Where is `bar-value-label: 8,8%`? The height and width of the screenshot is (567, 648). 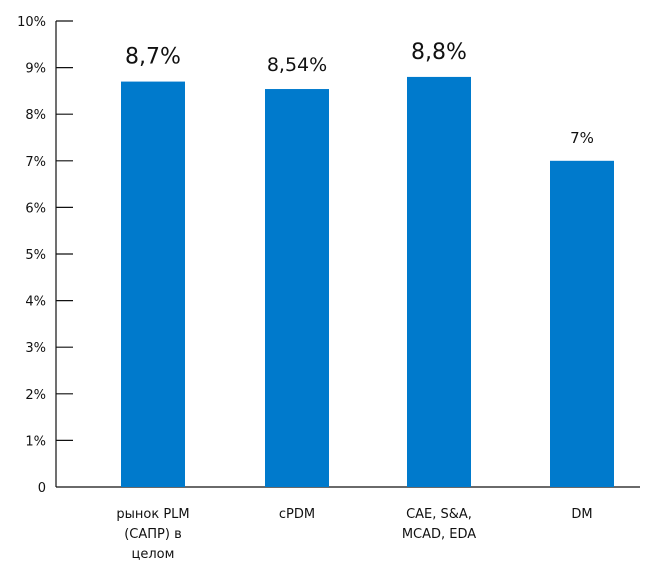 bar-value-label: 8,8% is located at coordinates (439, 52).